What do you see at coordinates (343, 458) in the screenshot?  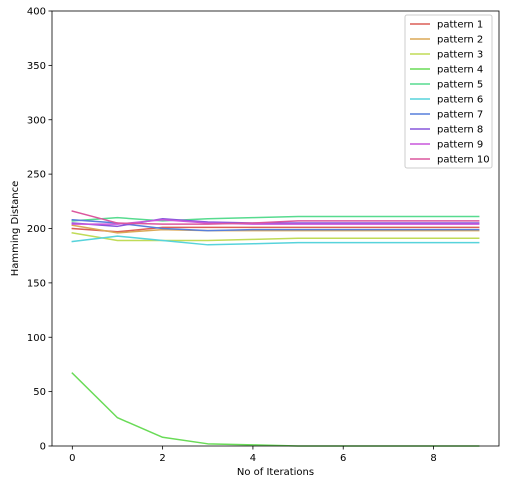 I see `x-tick-label: 6` at bounding box center [343, 458].